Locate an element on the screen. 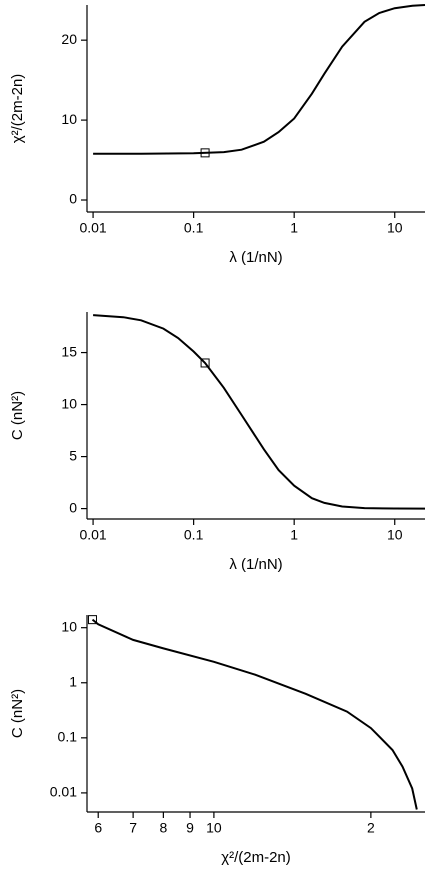 This screenshot has height=890, width=427. x-tick-label: 7 is located at coordinates (133, 828).